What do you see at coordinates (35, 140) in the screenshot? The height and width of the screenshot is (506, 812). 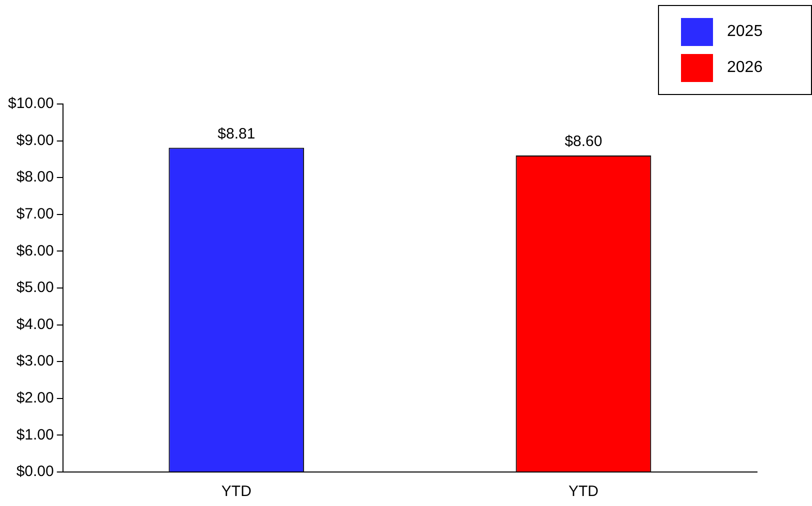 I see `y-tick-label: $9.00` at bounding box center [35, 140].